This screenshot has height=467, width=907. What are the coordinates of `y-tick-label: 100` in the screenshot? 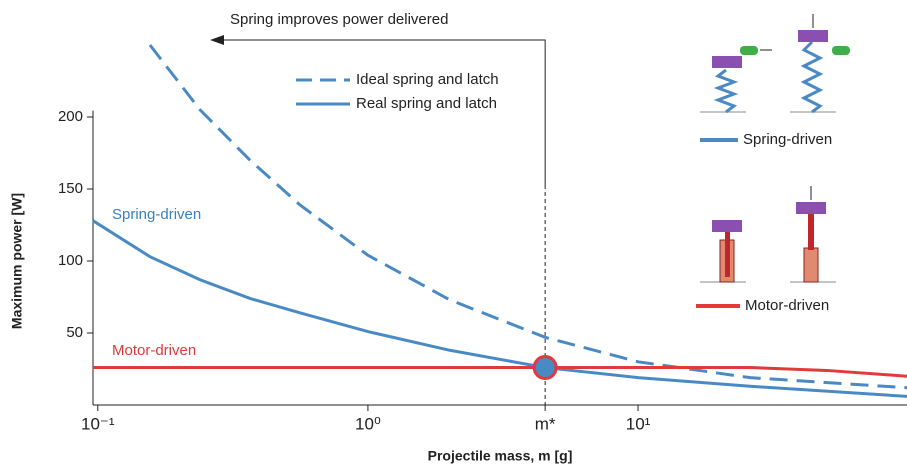 It's located at (70, 260).